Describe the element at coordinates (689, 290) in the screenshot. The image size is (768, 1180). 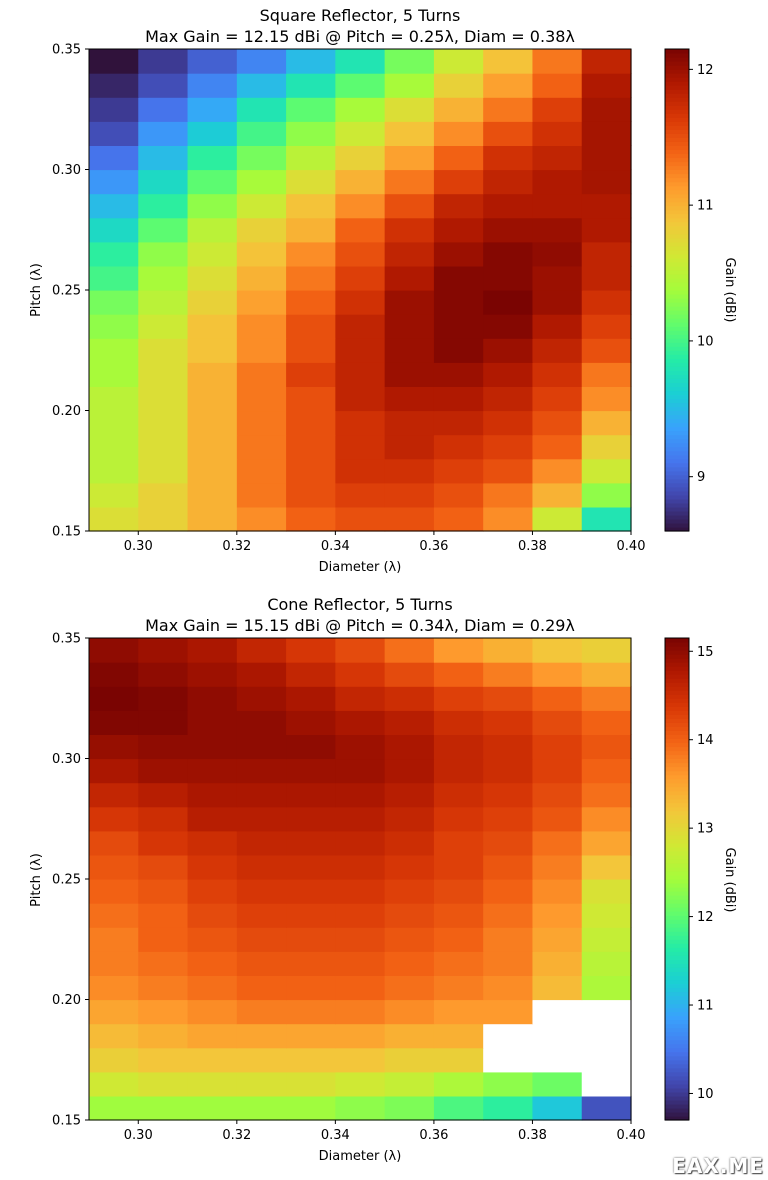
I see `colorbar: 9 10 11 12` at that location.